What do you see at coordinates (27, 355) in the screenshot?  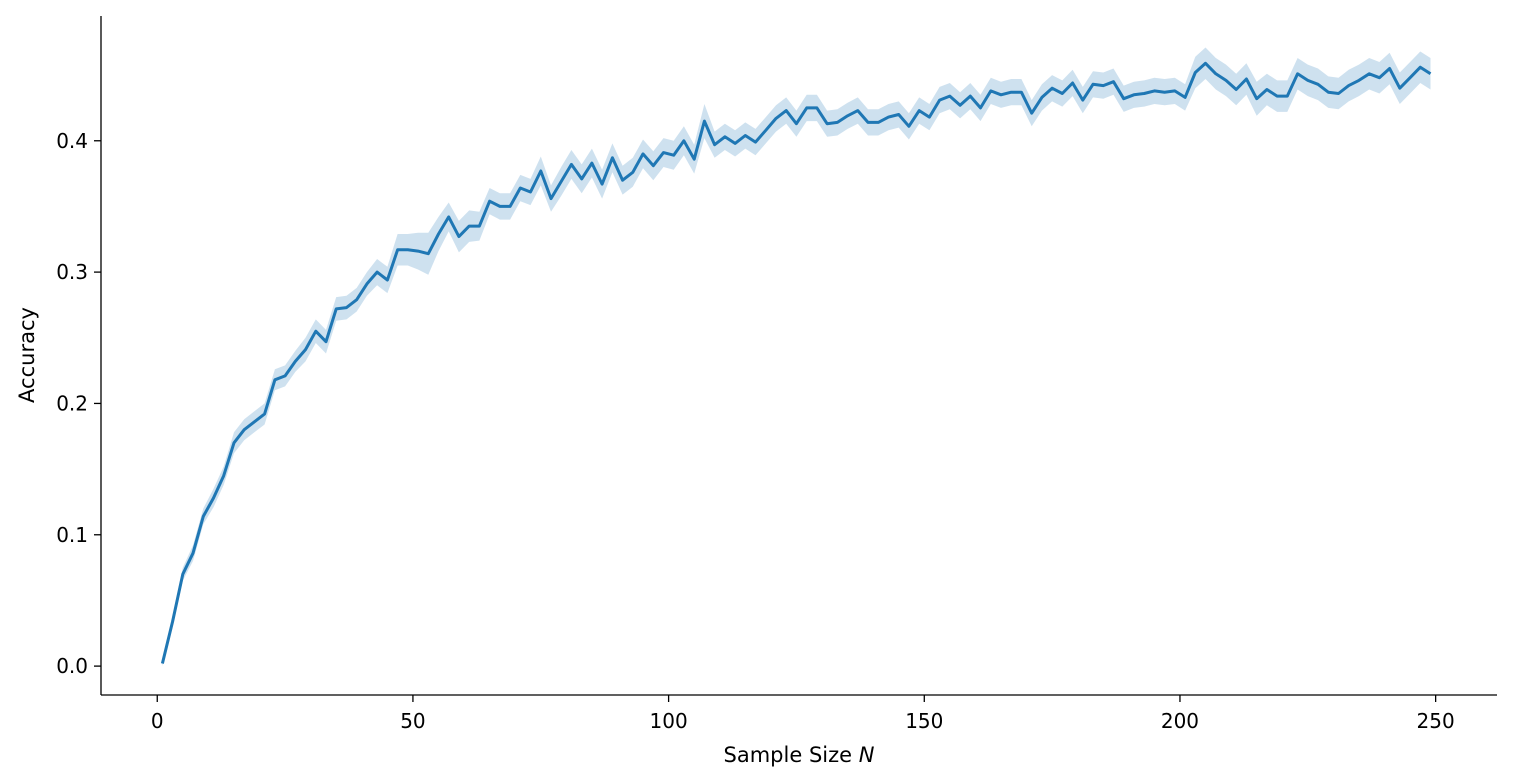 I see `y-axis-title: Accuracy` at bounding box center [27, 355].